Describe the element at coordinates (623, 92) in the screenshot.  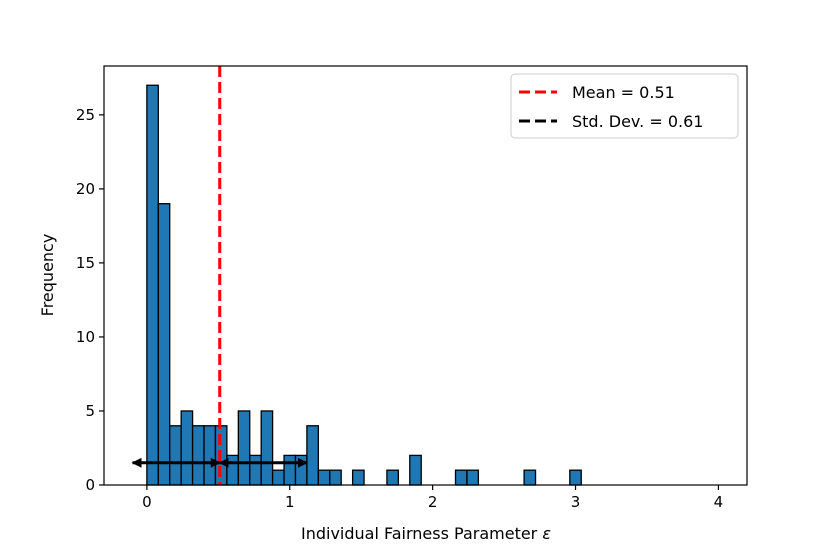
I see `legend-label: Mean = 0.51` at that location.